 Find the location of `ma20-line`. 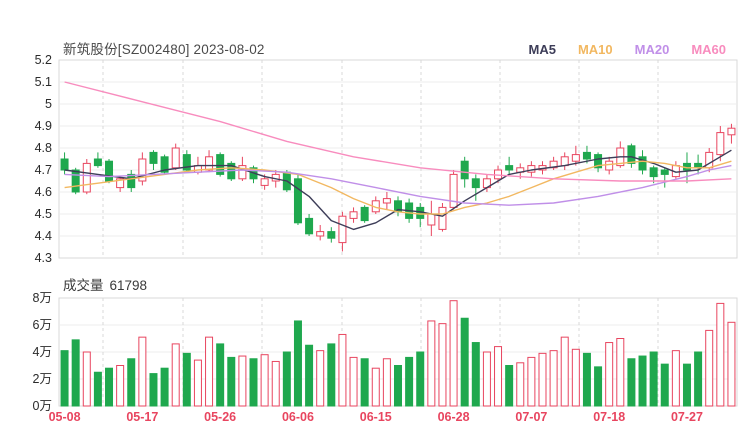

ma20-line is located at coordinates (398, 185).